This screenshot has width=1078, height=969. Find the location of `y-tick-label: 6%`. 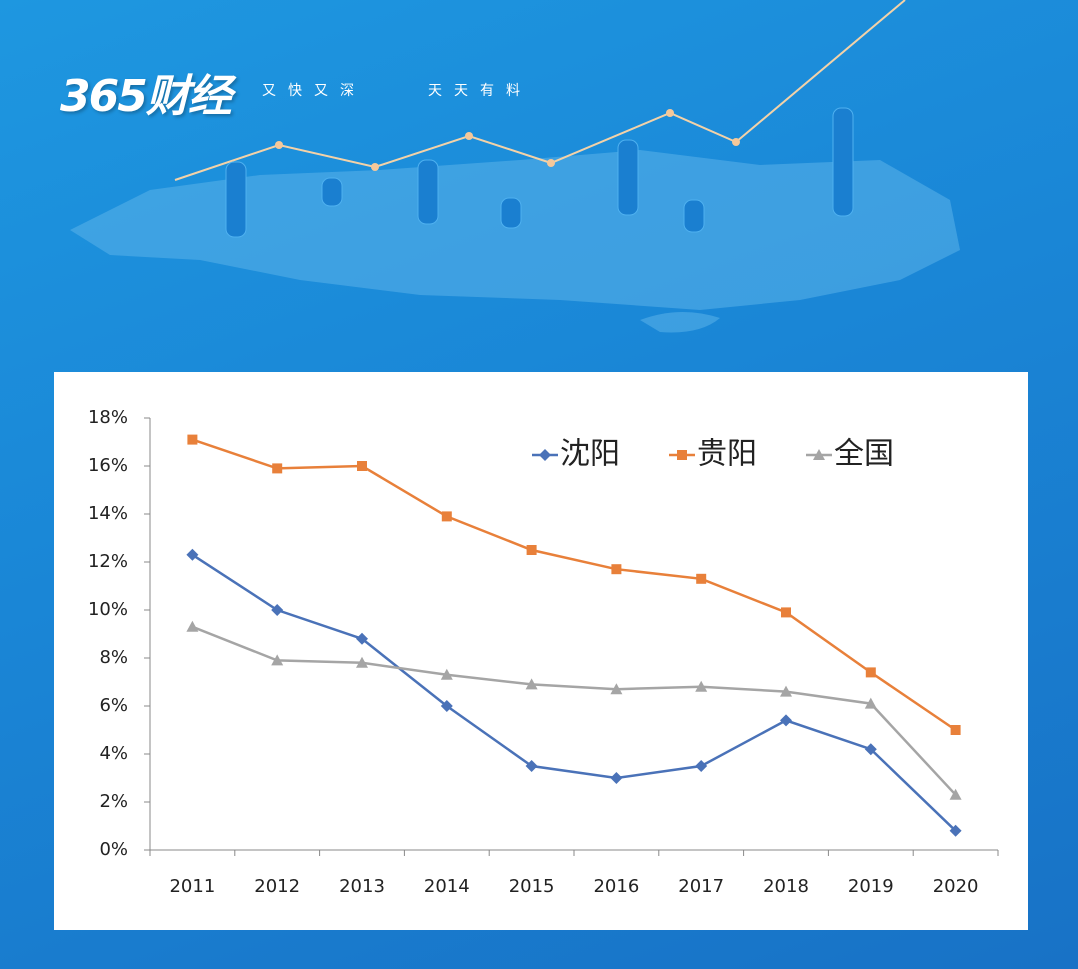

y-tick-label: 6% is located at coordinates (113, 705).